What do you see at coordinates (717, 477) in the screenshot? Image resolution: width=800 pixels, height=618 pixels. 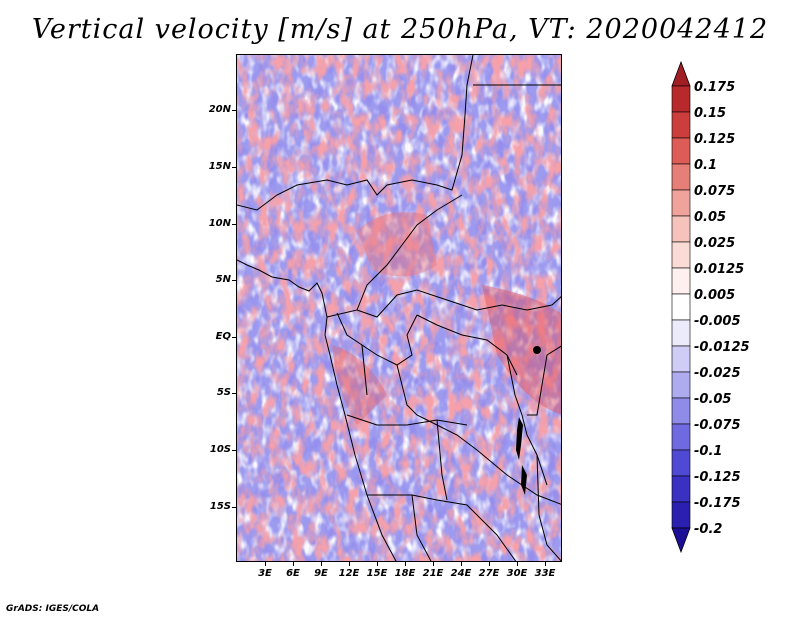 I see `colorbar-label: -0.125` at bounding box center [717, 477].